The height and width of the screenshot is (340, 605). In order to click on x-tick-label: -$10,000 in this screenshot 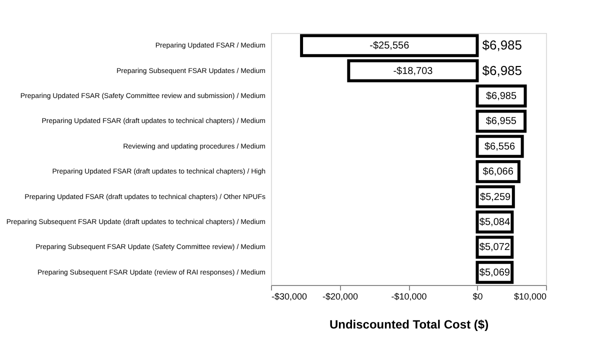, I will do `click(409, 297)`.